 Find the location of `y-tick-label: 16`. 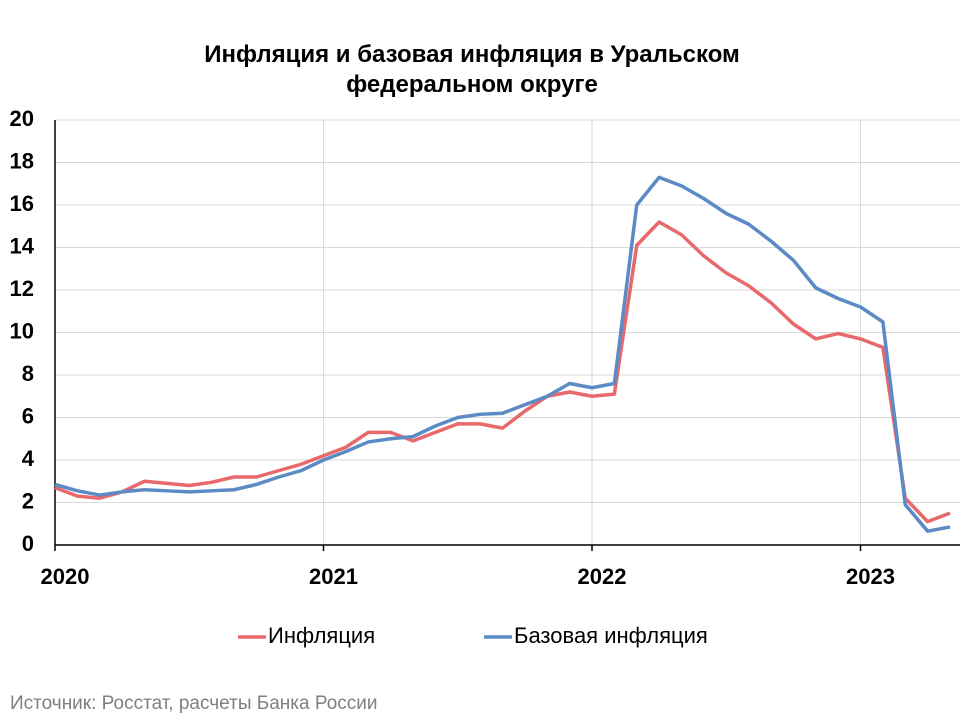

y-tick-label: 16 is located at coordinates (22, 203).